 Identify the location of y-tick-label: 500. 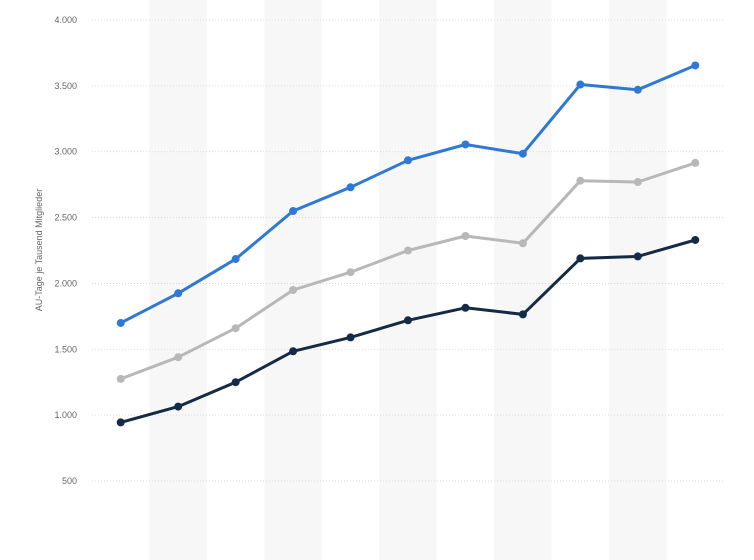
(69, 481).